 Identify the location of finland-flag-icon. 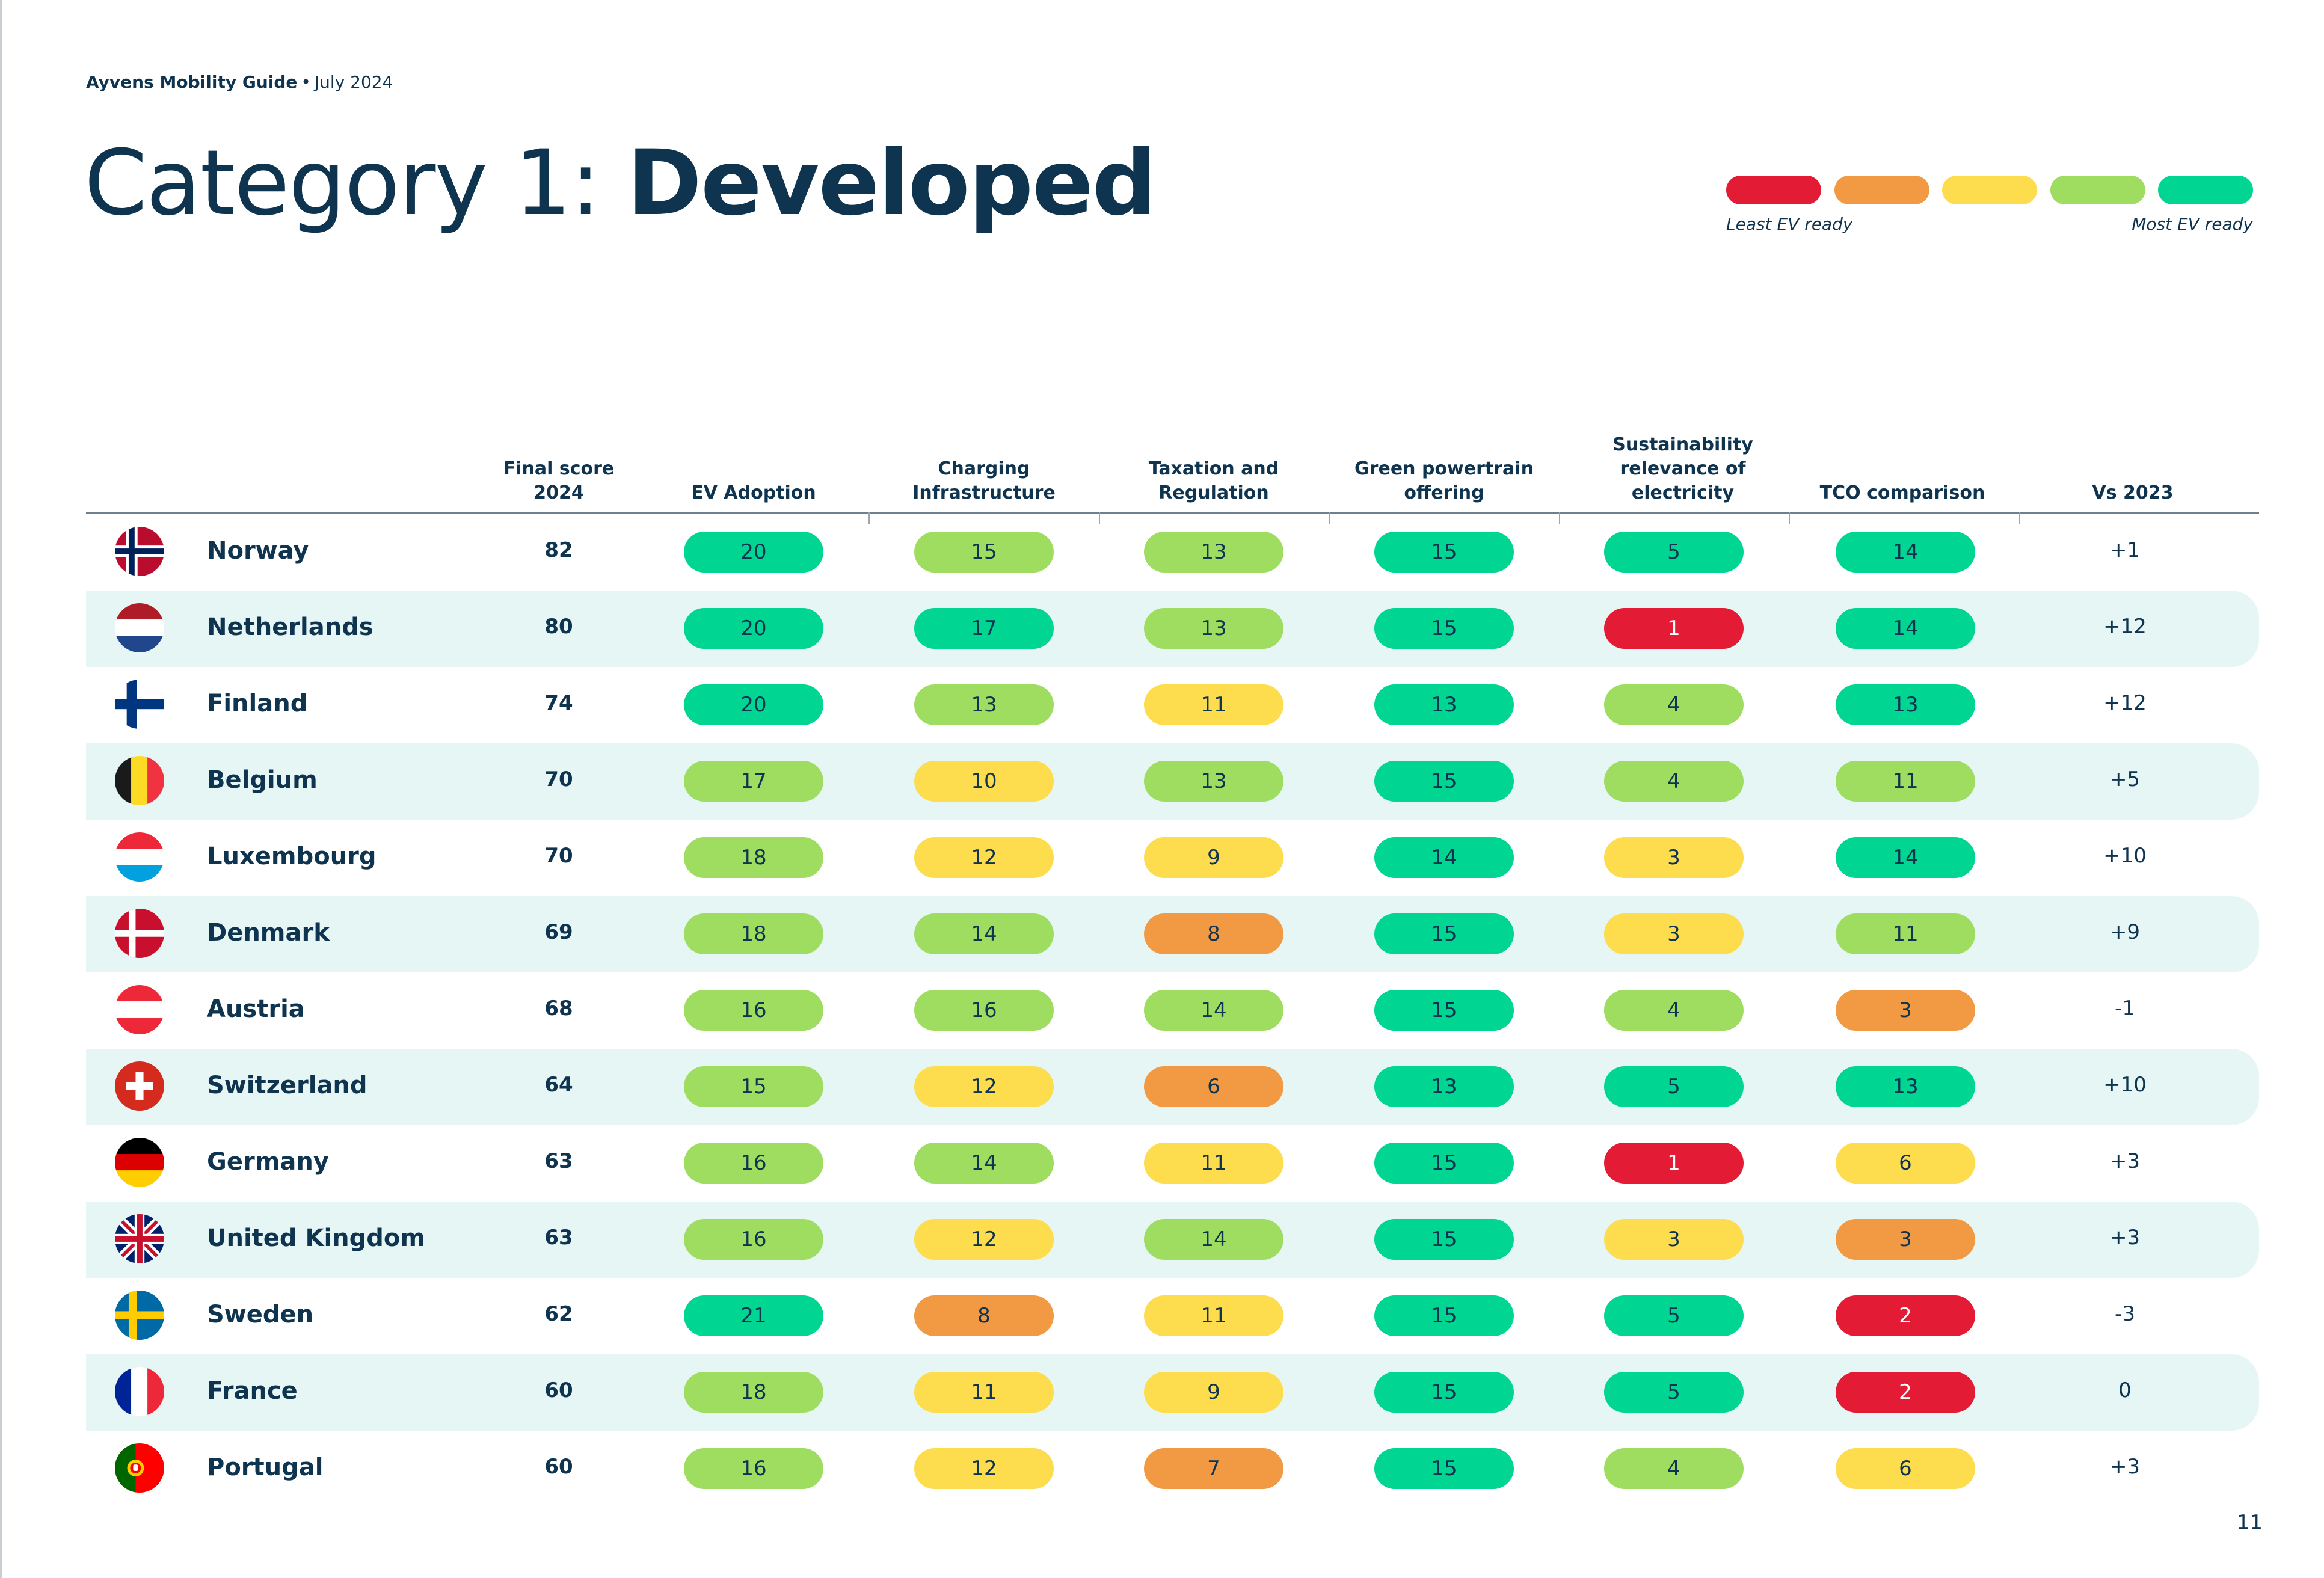
(139, 704).